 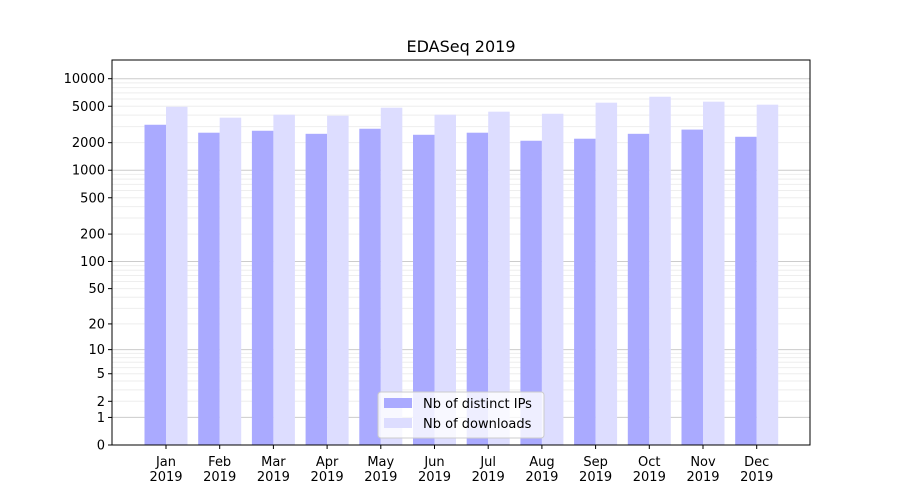 What do you see at coordinates (649, 462) in the screenshot?
I see `x-tick-label: Oct` at bounding box center [649, 462].